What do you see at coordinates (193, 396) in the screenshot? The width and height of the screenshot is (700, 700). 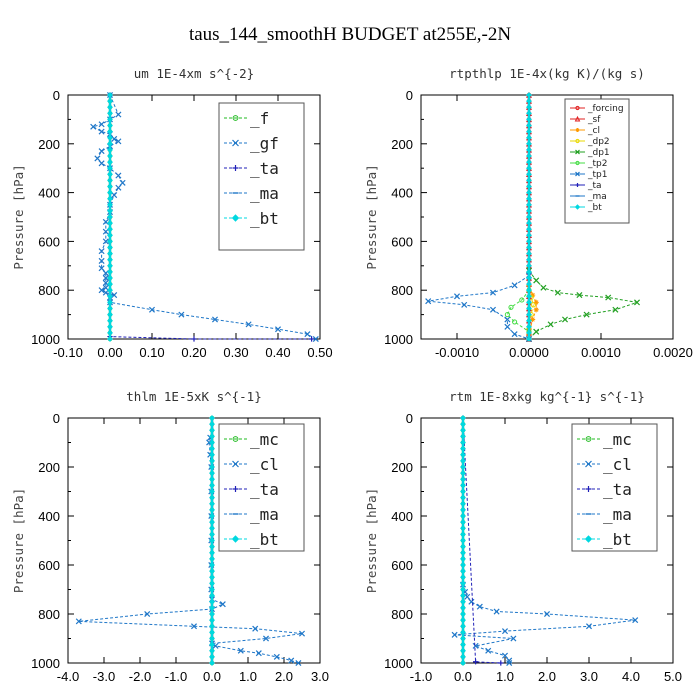 I see `panel-title: thlm 1E-5xK s^{-1}` at bounding box center [193, 396].